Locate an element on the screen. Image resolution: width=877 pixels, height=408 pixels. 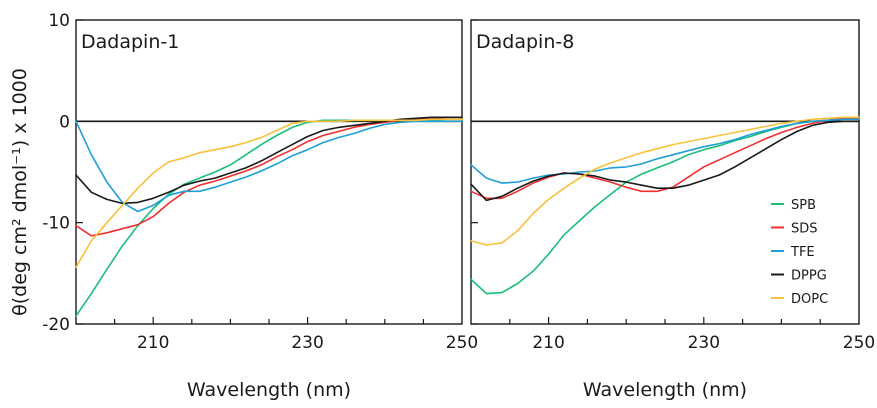
series-line-dopc is located at coordinates (665, 181).